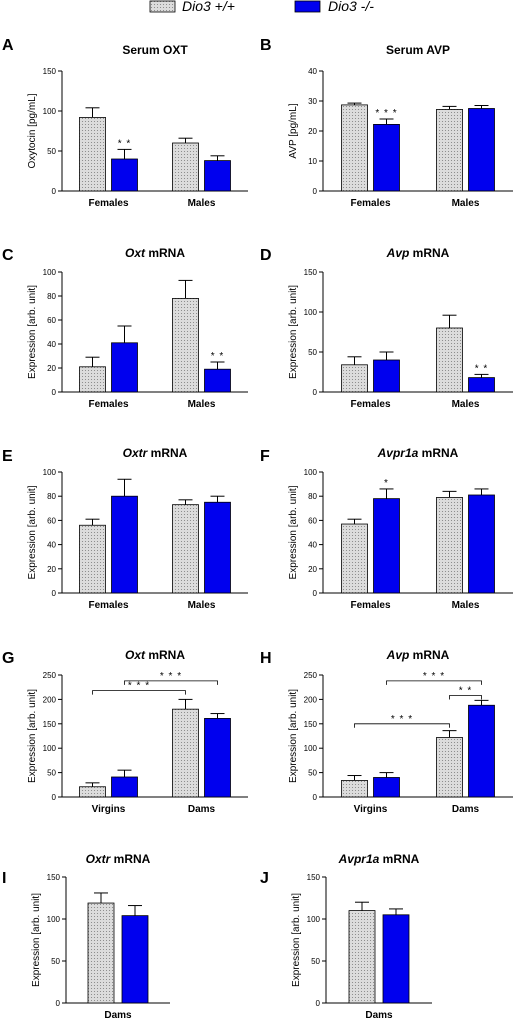  Describe the element at coordinates (109, 809) in the screenshot. I see `x-category-label: Virgins` at that location.